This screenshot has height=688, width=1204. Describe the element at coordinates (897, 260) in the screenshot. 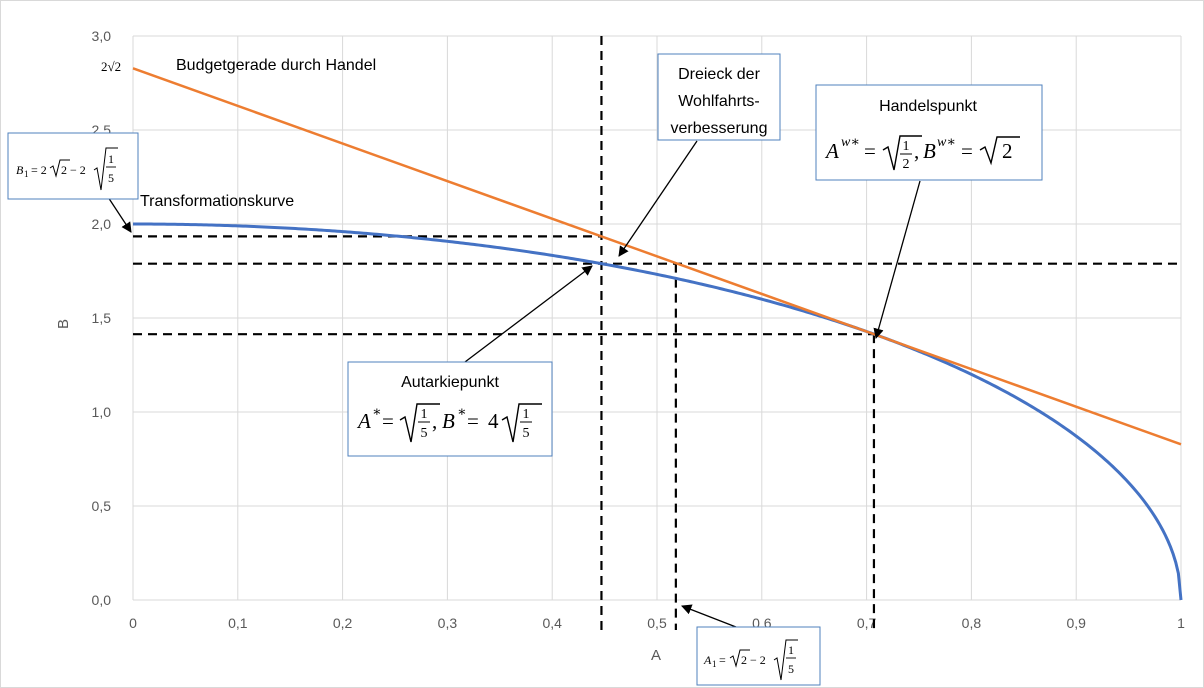

I see `arrow-handel` at that location.